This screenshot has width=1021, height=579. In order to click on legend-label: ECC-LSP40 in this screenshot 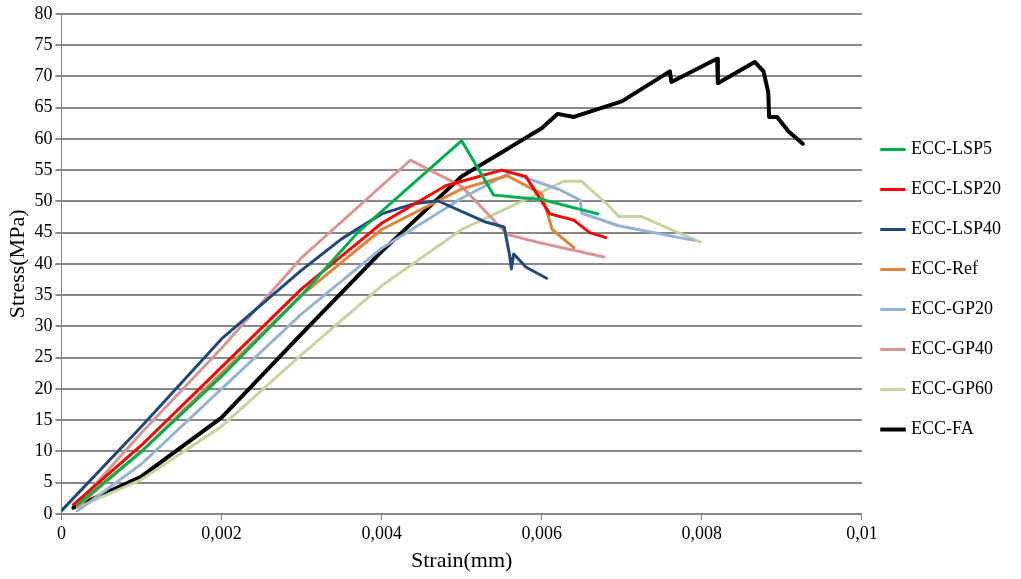, I will do `click(956, 228)`.